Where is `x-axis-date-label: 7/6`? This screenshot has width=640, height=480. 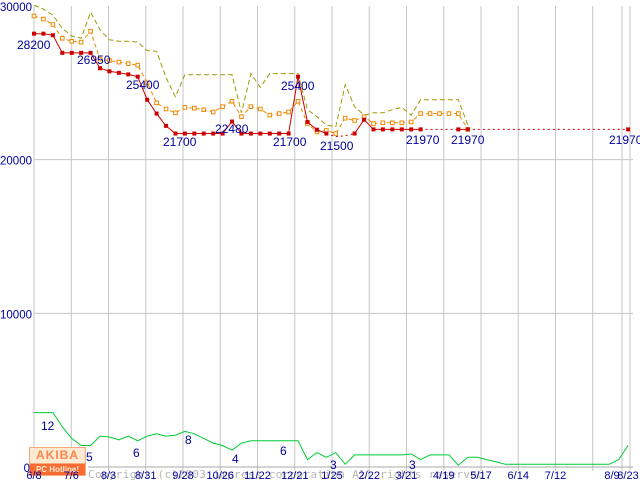
x-axis-date-label: 7/6 is located at coordinates (71, 475).